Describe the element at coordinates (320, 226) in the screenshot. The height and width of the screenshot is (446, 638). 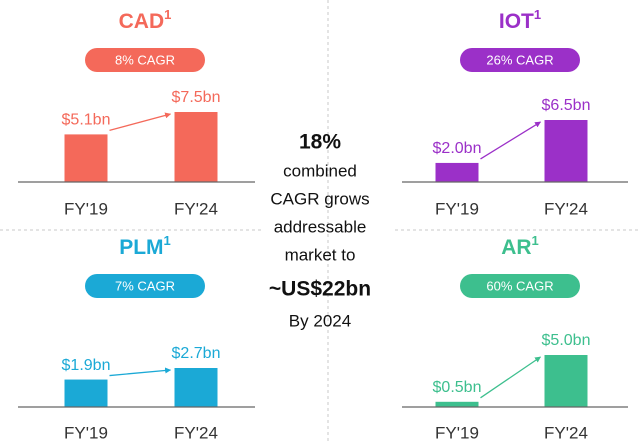
I see `center-text: addressable` at that location.